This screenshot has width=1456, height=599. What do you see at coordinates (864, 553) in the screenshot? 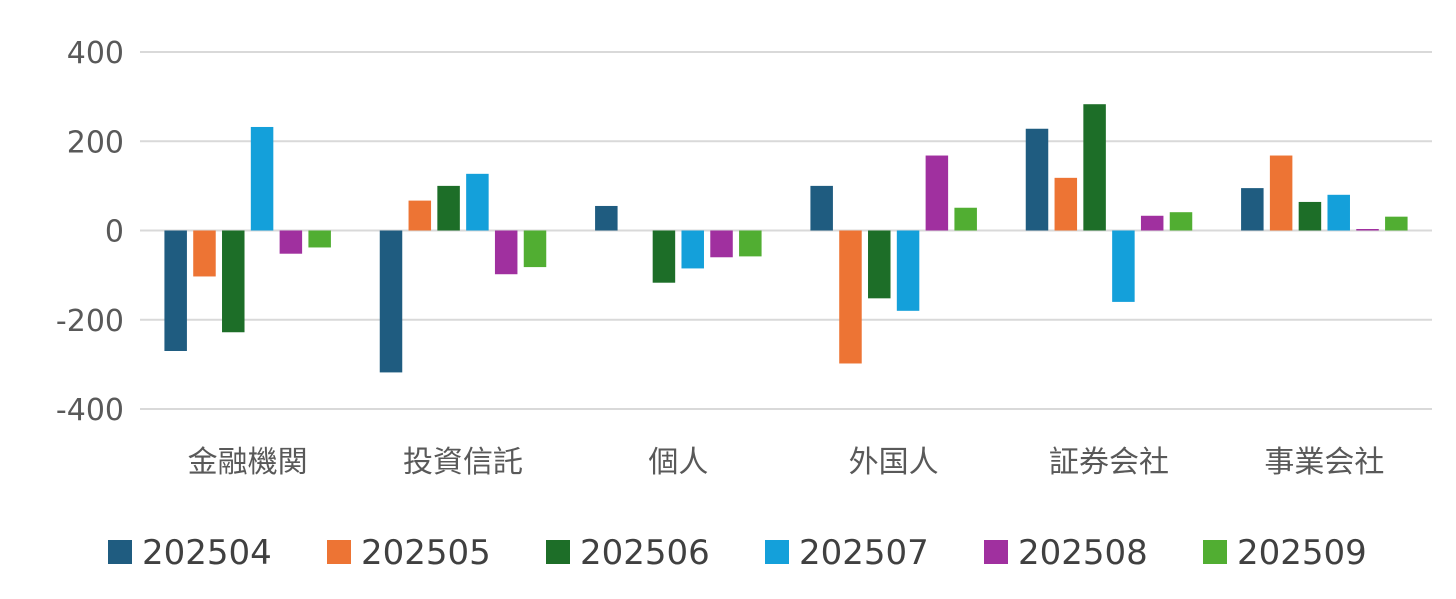
I see `legend-label: 202507` at bounding box center [864, 553].